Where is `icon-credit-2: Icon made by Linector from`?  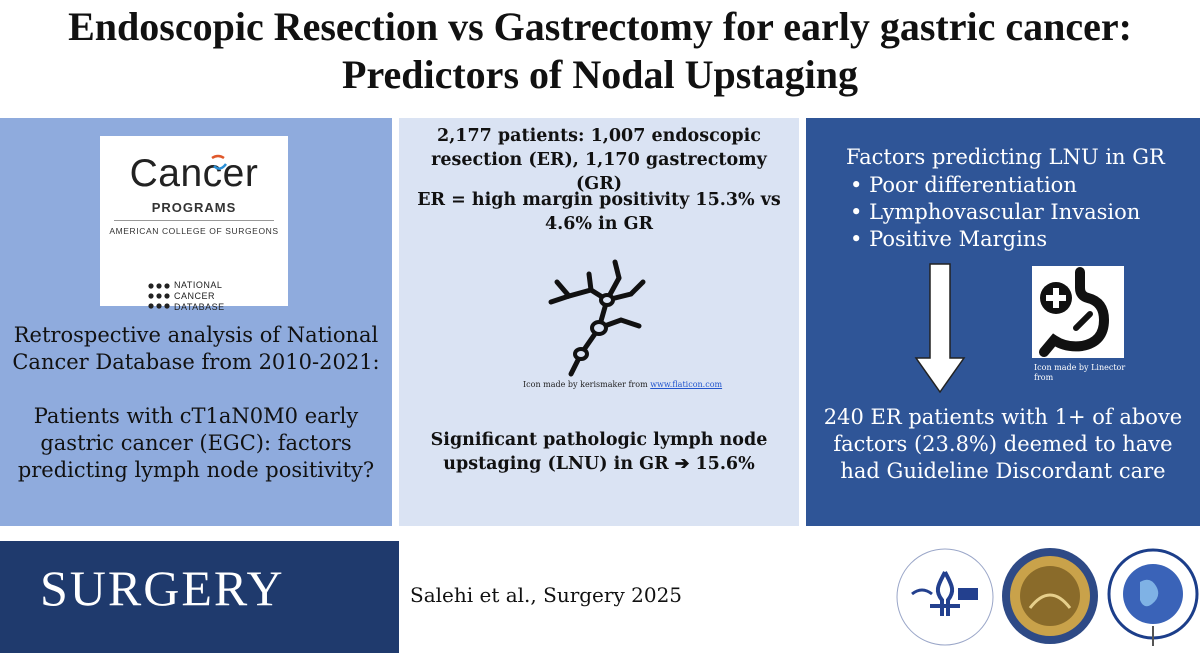 icon-credit-2: Icon made by Linector from is located at coordinates (1080, 372).